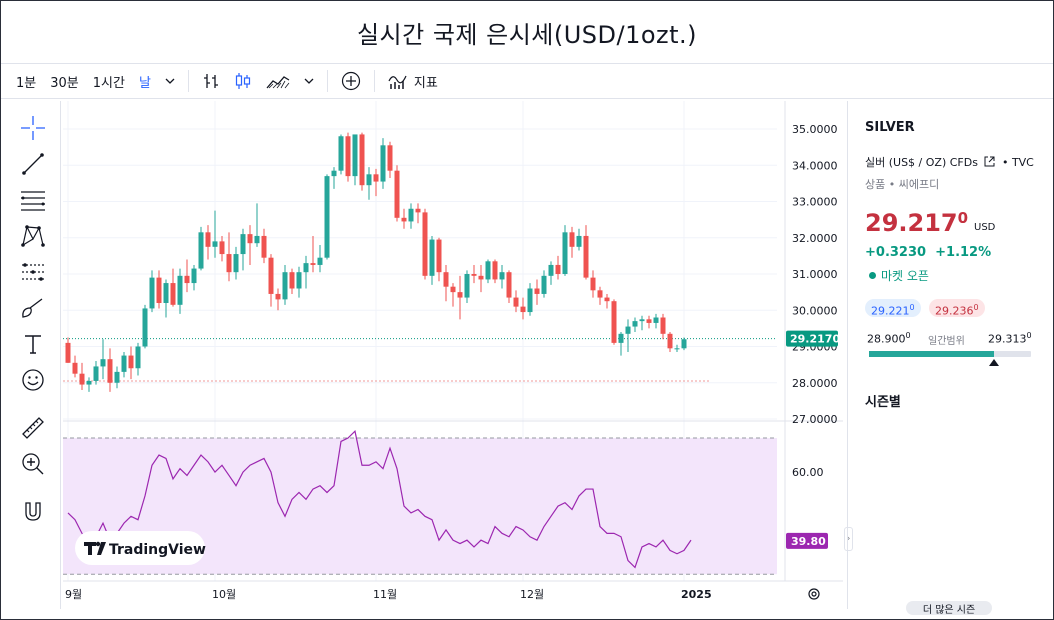 This screenshot has height=620, width=1054. Describe the element at coordinates (814, 594) in the screenshot. I see `settings-gear-icon` at that location.